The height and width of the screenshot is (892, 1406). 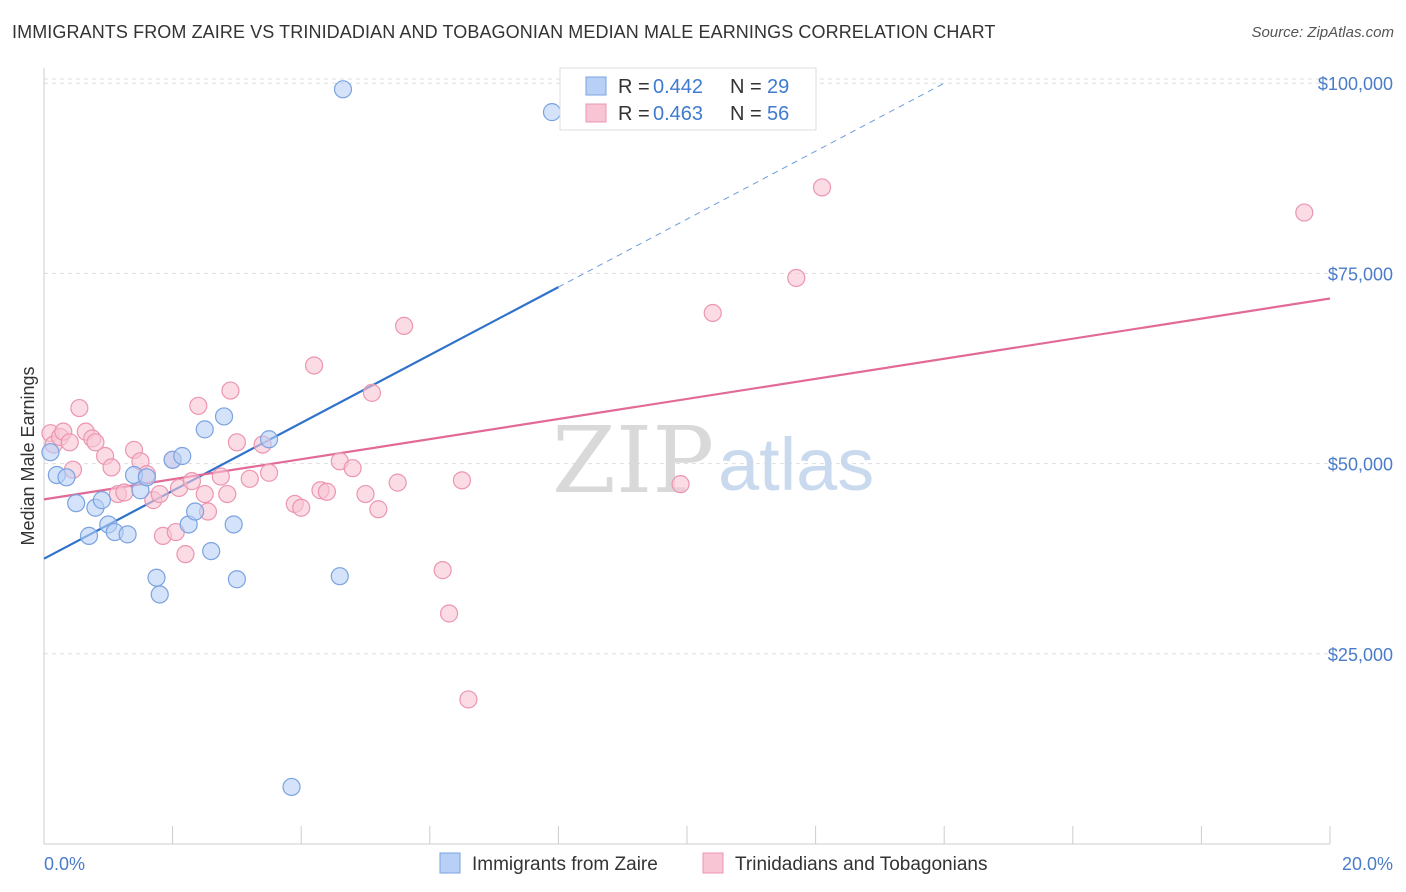 I want to click on stats-n-value-pink: 56, so click(x=778, y=114).